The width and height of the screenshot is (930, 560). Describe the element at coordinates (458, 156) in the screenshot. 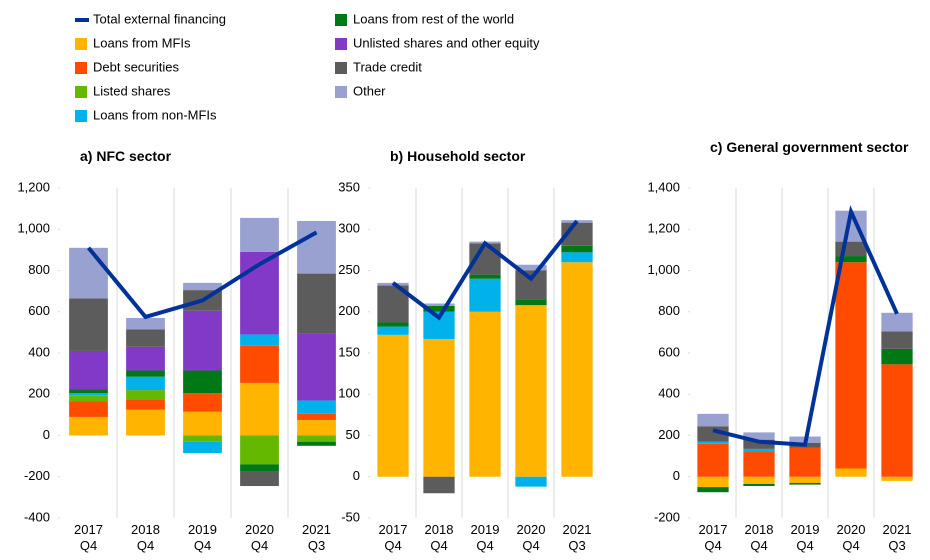

I see `panel-title: b) Household sector` at that location.